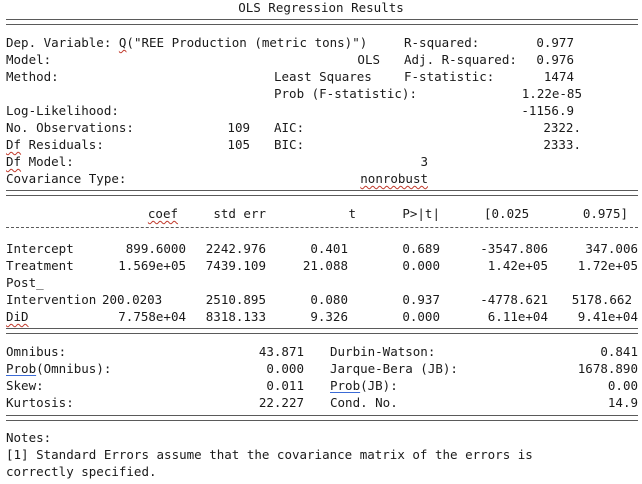  Describe the element at coordinates (62, 144) in the screenshot. I see `df-residuals-label-b: Residuals:` at that location.